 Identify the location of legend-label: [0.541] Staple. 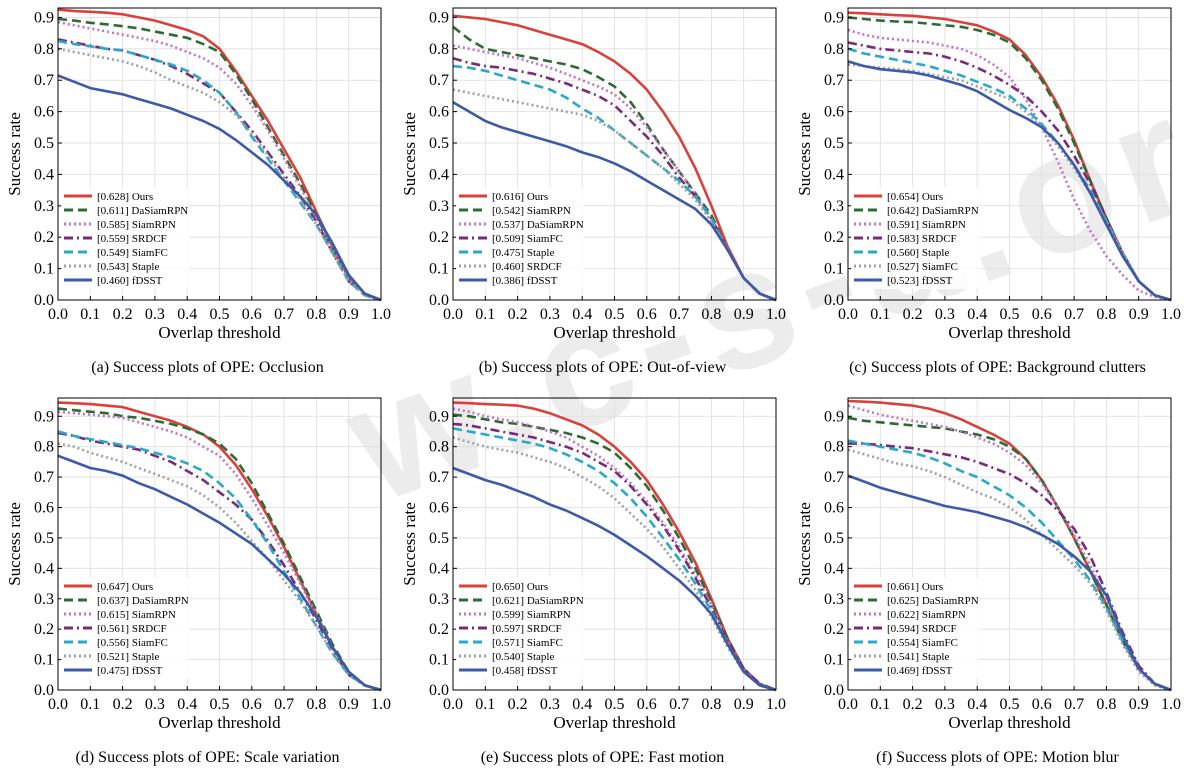
(918, 657).